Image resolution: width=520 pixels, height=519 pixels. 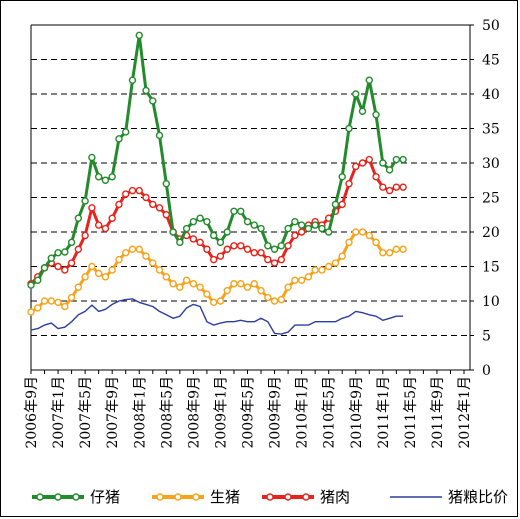 What do you see at coordinates (449, 497) in the screenshot?
I see `legend-item: 猪粮比价` at bounding box center [449, 497].